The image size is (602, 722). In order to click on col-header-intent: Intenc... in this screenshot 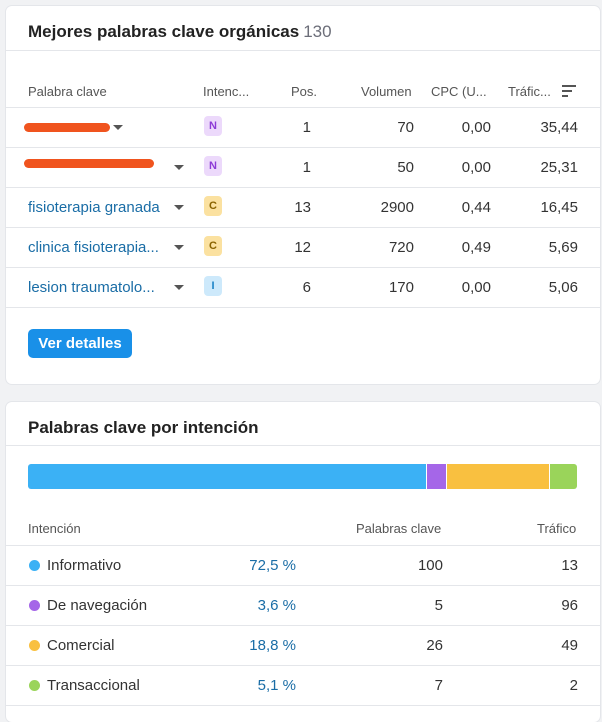, I will do `click(226, 91)`.